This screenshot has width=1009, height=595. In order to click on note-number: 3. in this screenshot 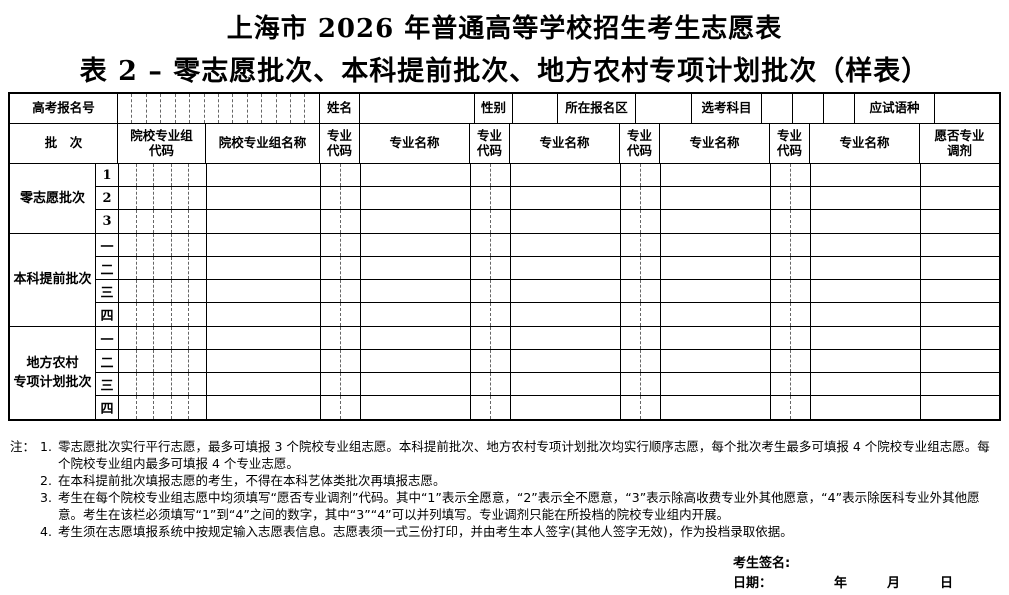, I will do `click(46, 497)`.